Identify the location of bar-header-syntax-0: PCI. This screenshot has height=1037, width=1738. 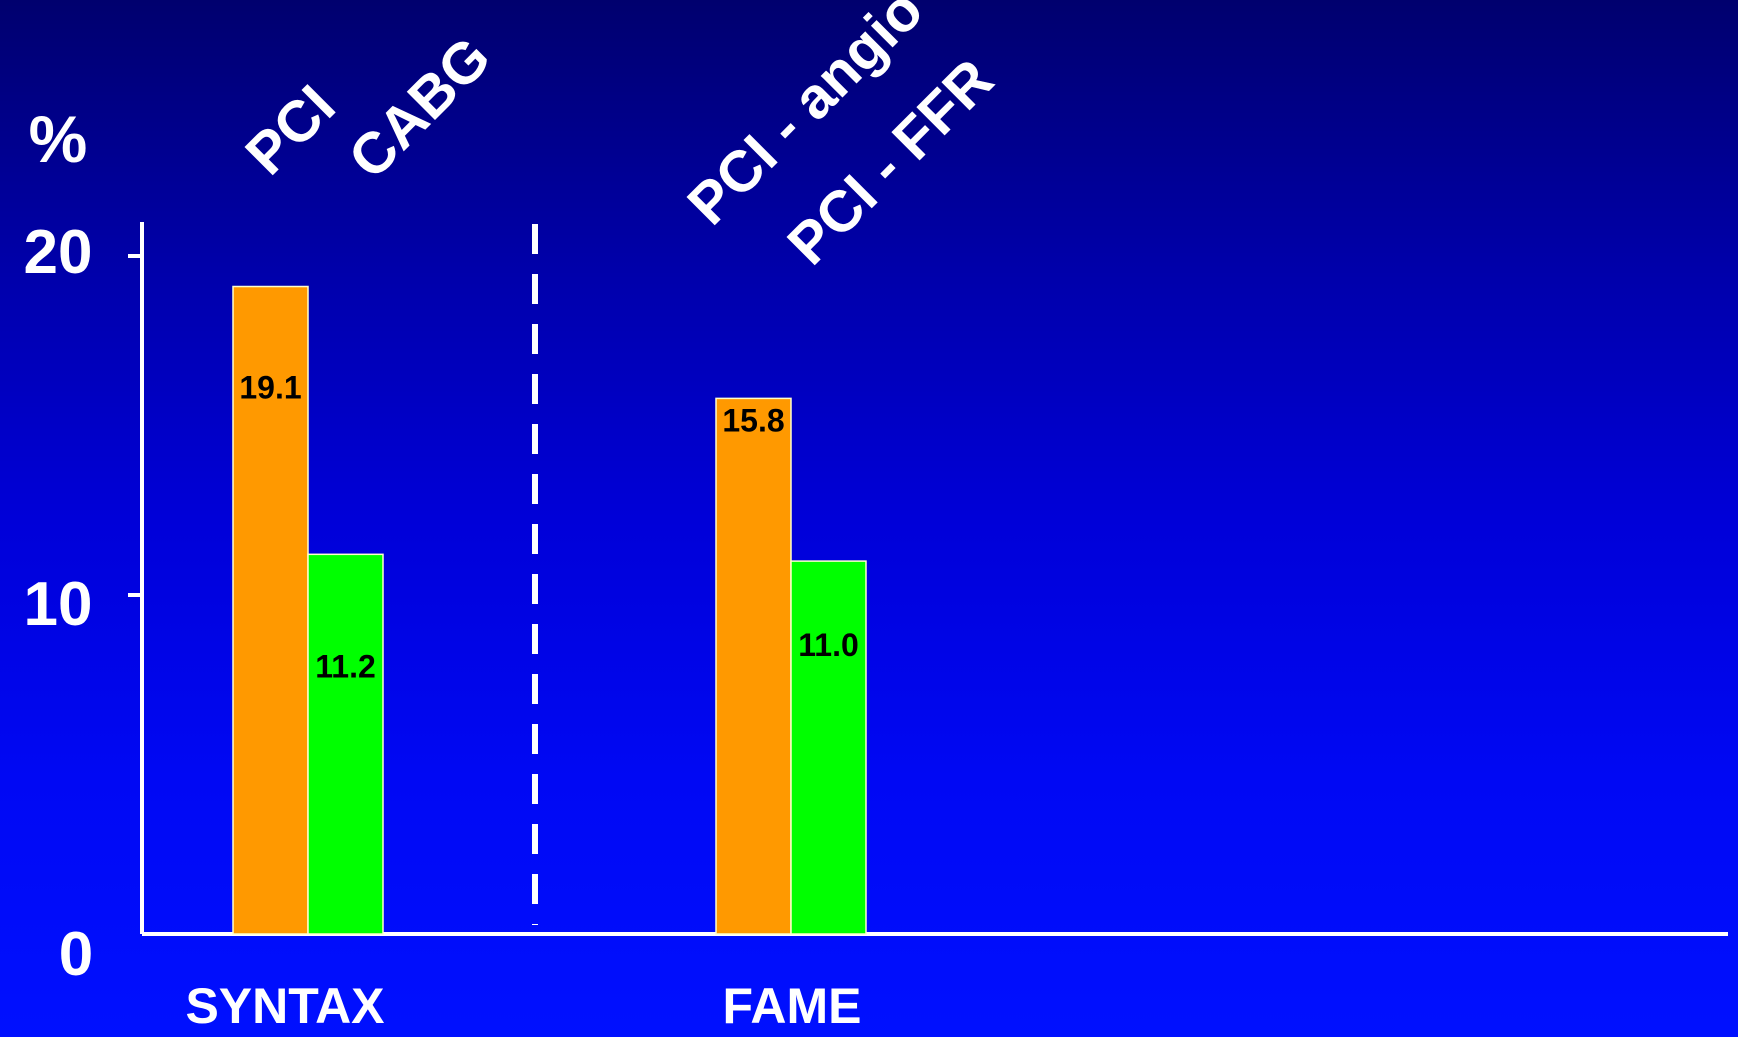
(290, 130).